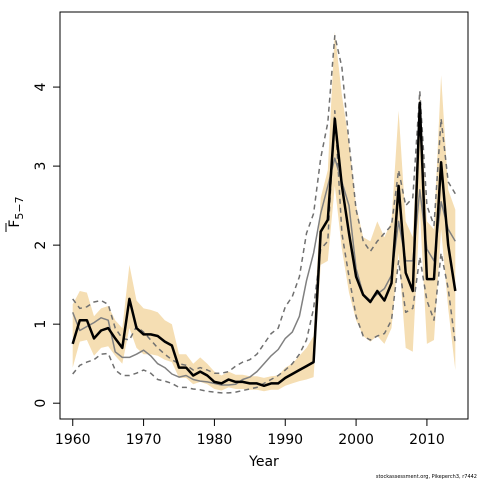 The image size is (480, 480). I want to click on x-tick-label: 1970, so click(144, 440).